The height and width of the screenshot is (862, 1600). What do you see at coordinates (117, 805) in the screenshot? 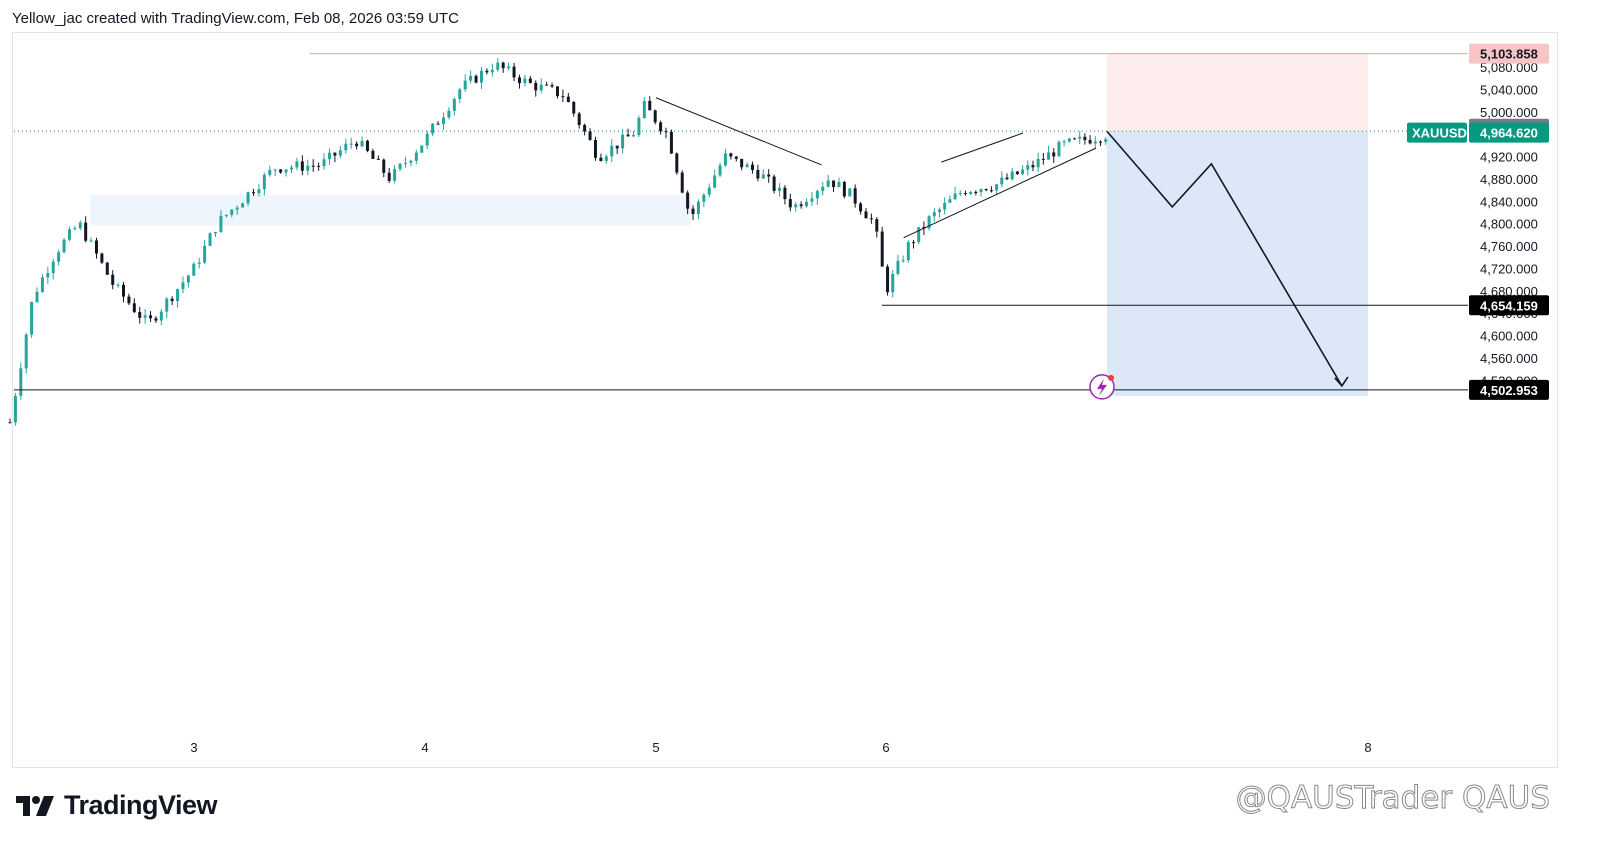
I see `tradingview-logo: TradingView` at bounding box center [117, 805].